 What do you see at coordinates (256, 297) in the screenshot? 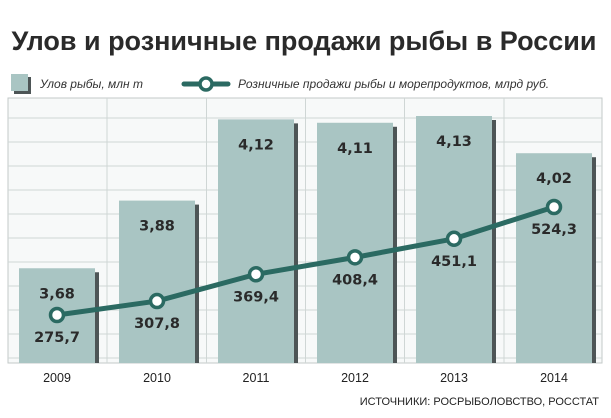
I see `line-value-label: 369,4` at bounding box center [256, 297].